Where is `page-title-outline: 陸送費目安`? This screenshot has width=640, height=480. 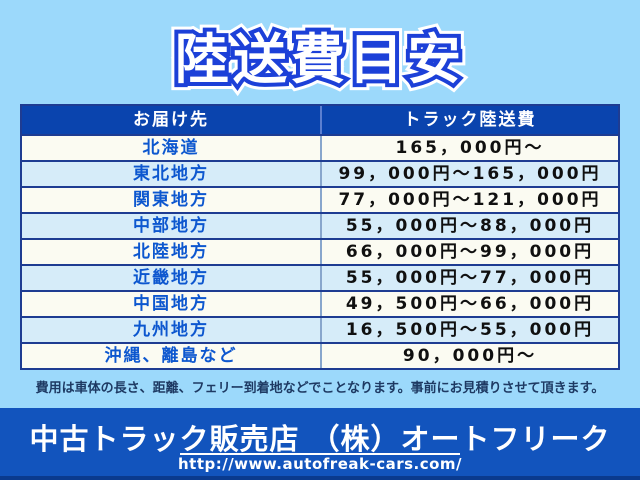 page-title-outline: 陸送費目安 is located at coordinates (318, 59).